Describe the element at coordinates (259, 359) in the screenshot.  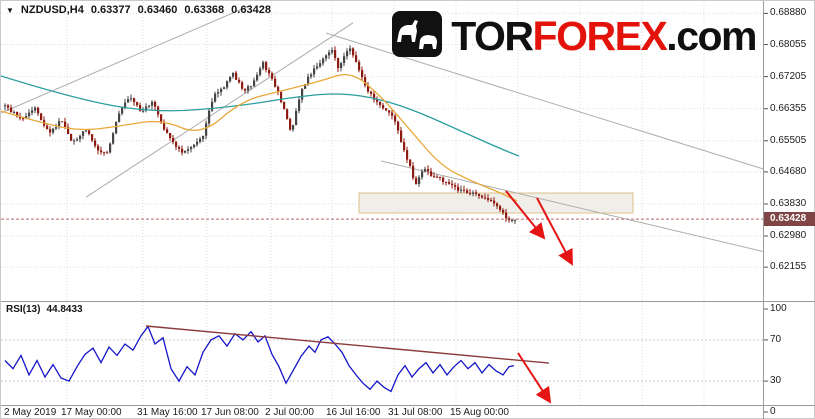
I see `rsi-line` at that location.